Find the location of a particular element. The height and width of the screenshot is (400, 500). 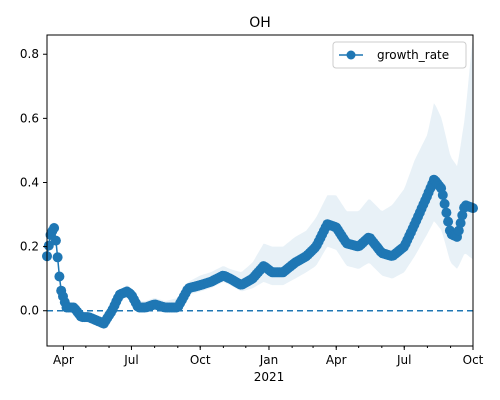

chart-title: OH is located at coordinates (260, 23).